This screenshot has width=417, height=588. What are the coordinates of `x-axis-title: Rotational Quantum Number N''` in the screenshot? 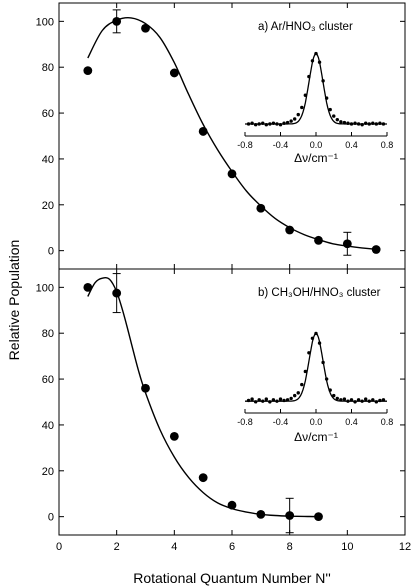 It's located at (232, 578).